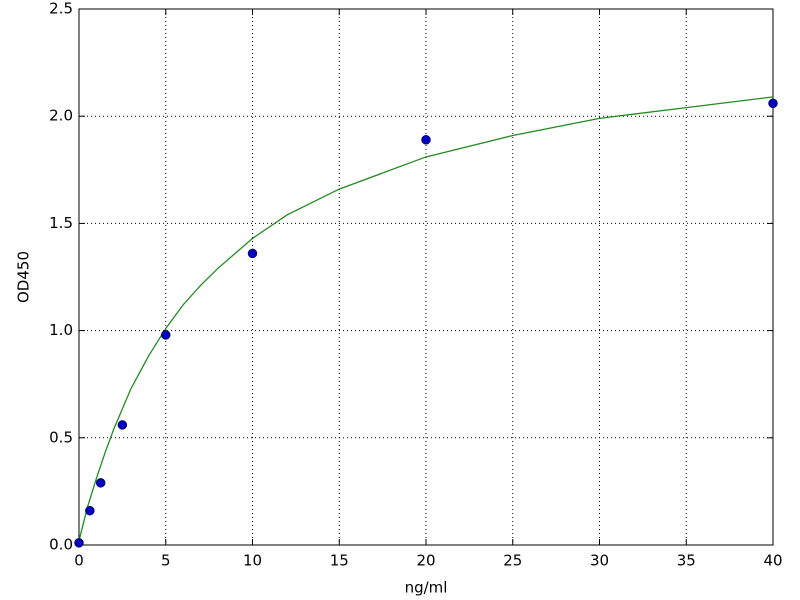 Image resolution: width=800 pixels, height=600 pixels. What do you see at coordinates (61, 330) in the screenshot?
I see `y-tick-label: 1.0` at bounding box center [61, 330].